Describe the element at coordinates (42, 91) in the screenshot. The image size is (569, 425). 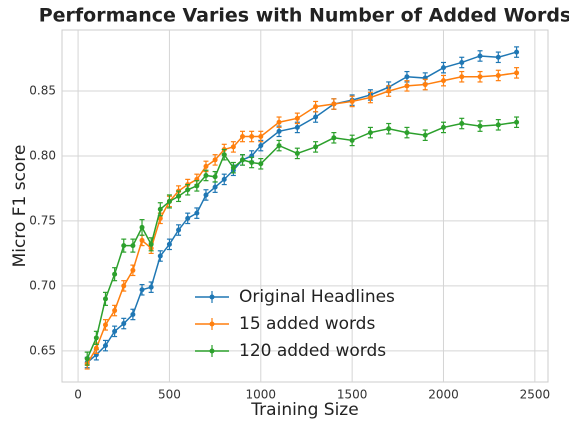
I see `y-tick-label: 0.85` at that location.